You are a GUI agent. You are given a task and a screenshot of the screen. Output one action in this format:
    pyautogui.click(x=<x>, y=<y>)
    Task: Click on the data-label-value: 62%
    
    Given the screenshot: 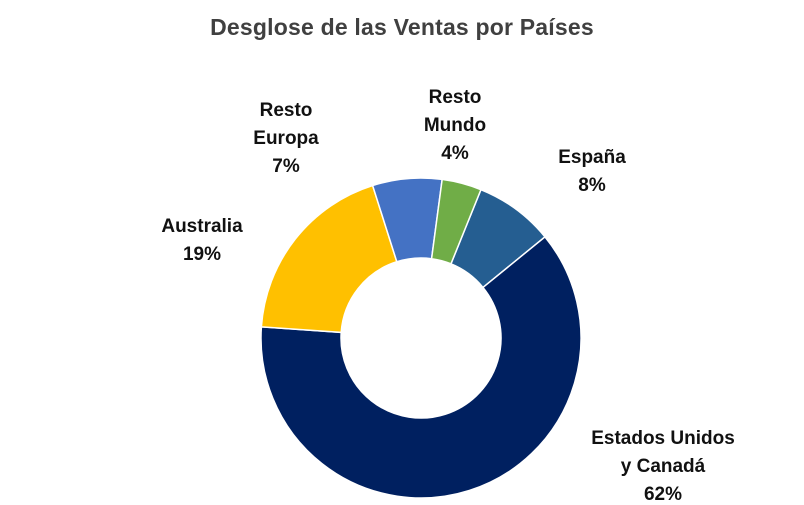 What is the action you would take?
    pyautogui.click(x=663, y=494)
    